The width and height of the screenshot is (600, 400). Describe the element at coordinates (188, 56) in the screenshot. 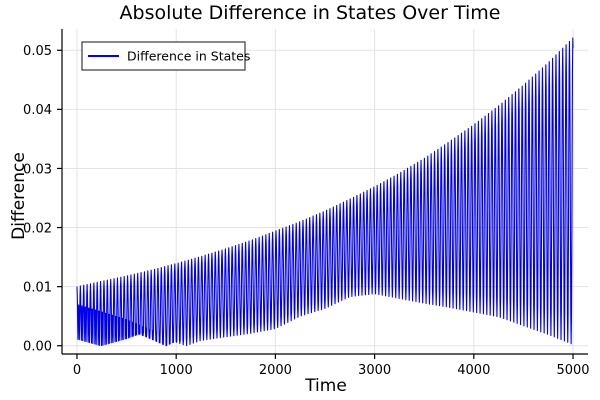

I see `legend-label: Difference in States` at that location.